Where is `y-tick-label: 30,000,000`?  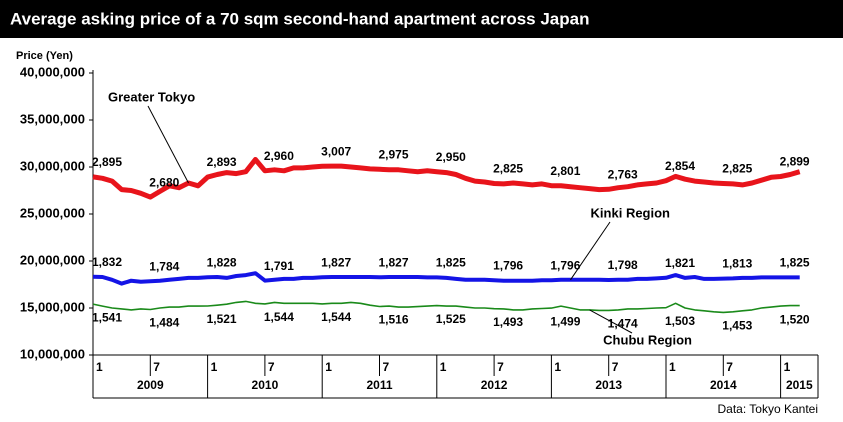 y-tick-label: 30,000,000 is located at coordinates (52, 165).